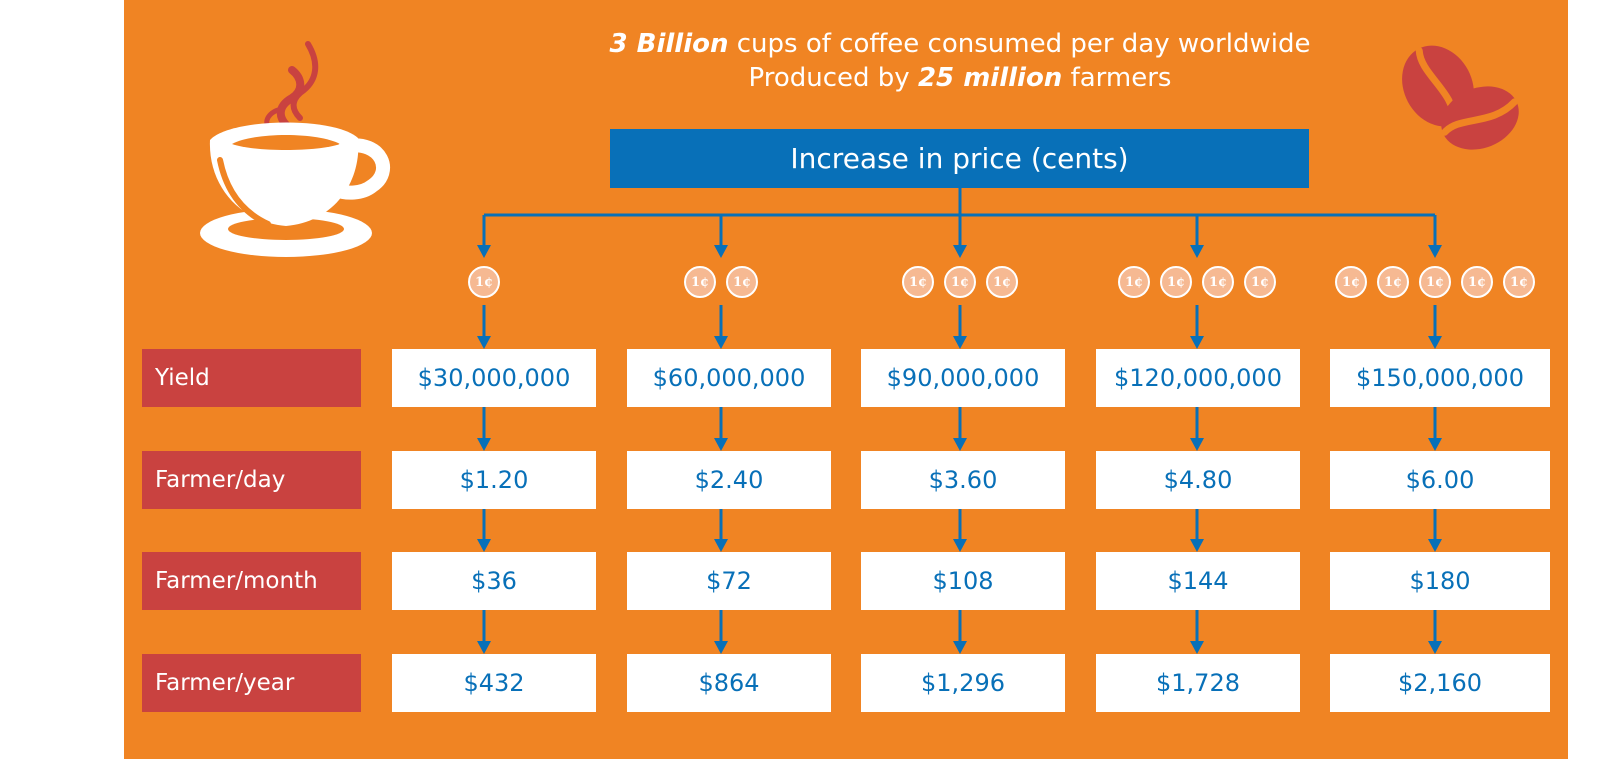  What do you see at coordinates (729, 378) in the screenshot?
I see `cell-yield-2c: $60,000,000` at bounding box center [729, 378].